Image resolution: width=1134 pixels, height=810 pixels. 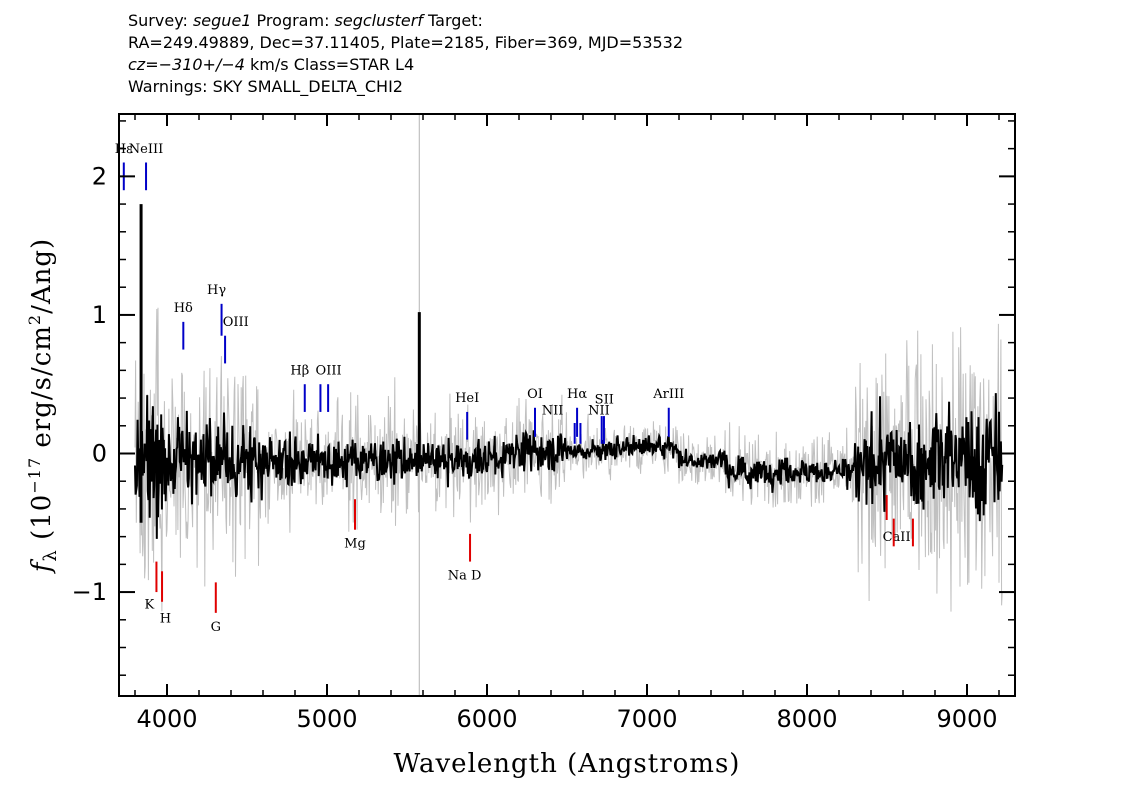 I want to click on emission-line-label: ArIII, so click(x=668, y=394).